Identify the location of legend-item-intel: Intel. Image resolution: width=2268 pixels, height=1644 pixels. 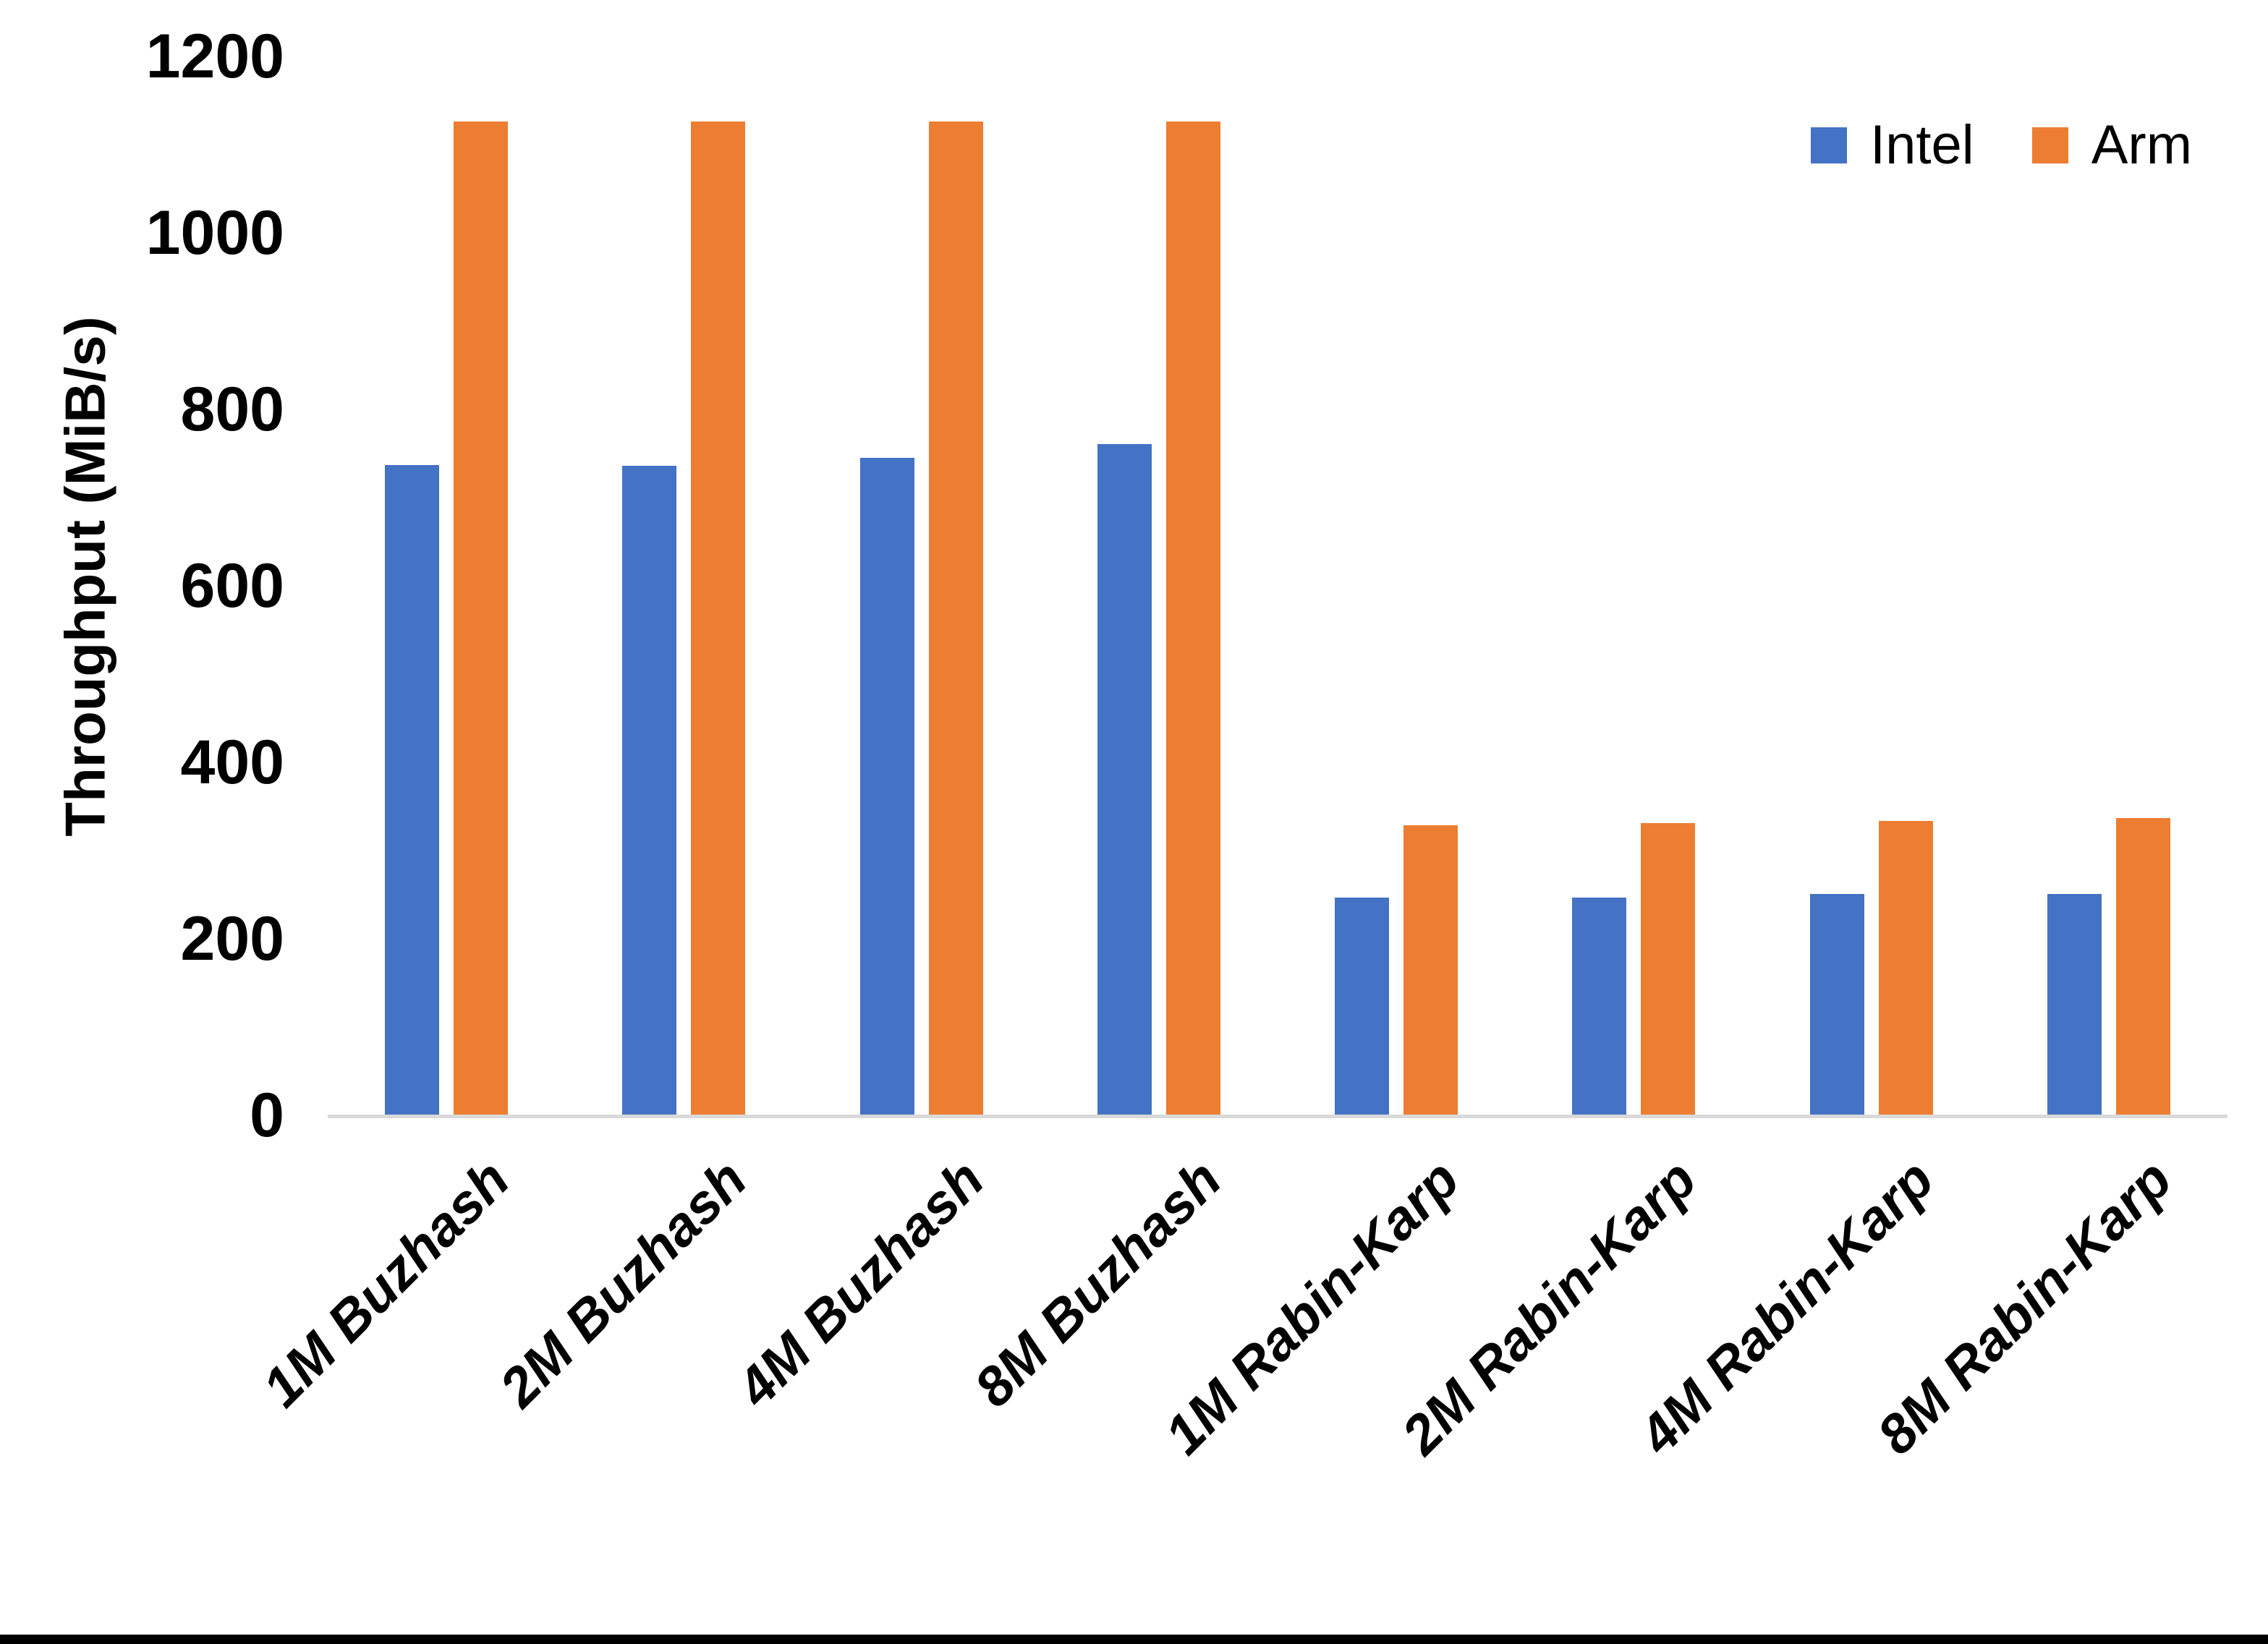
(1892, 145).